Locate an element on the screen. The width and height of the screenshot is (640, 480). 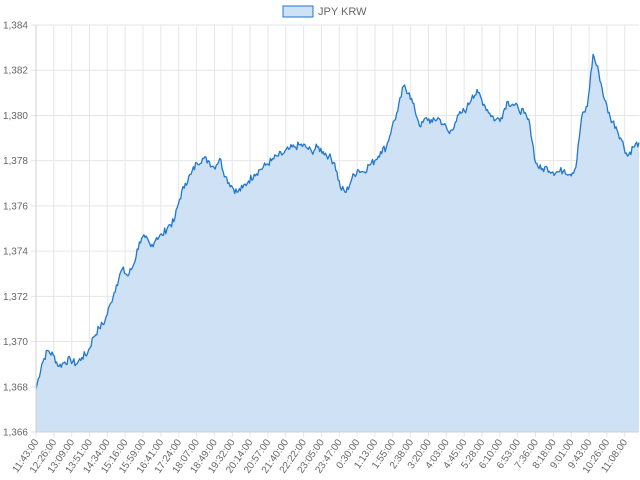
y-tick-label: 1,372 is located at coordinates (15, 297).